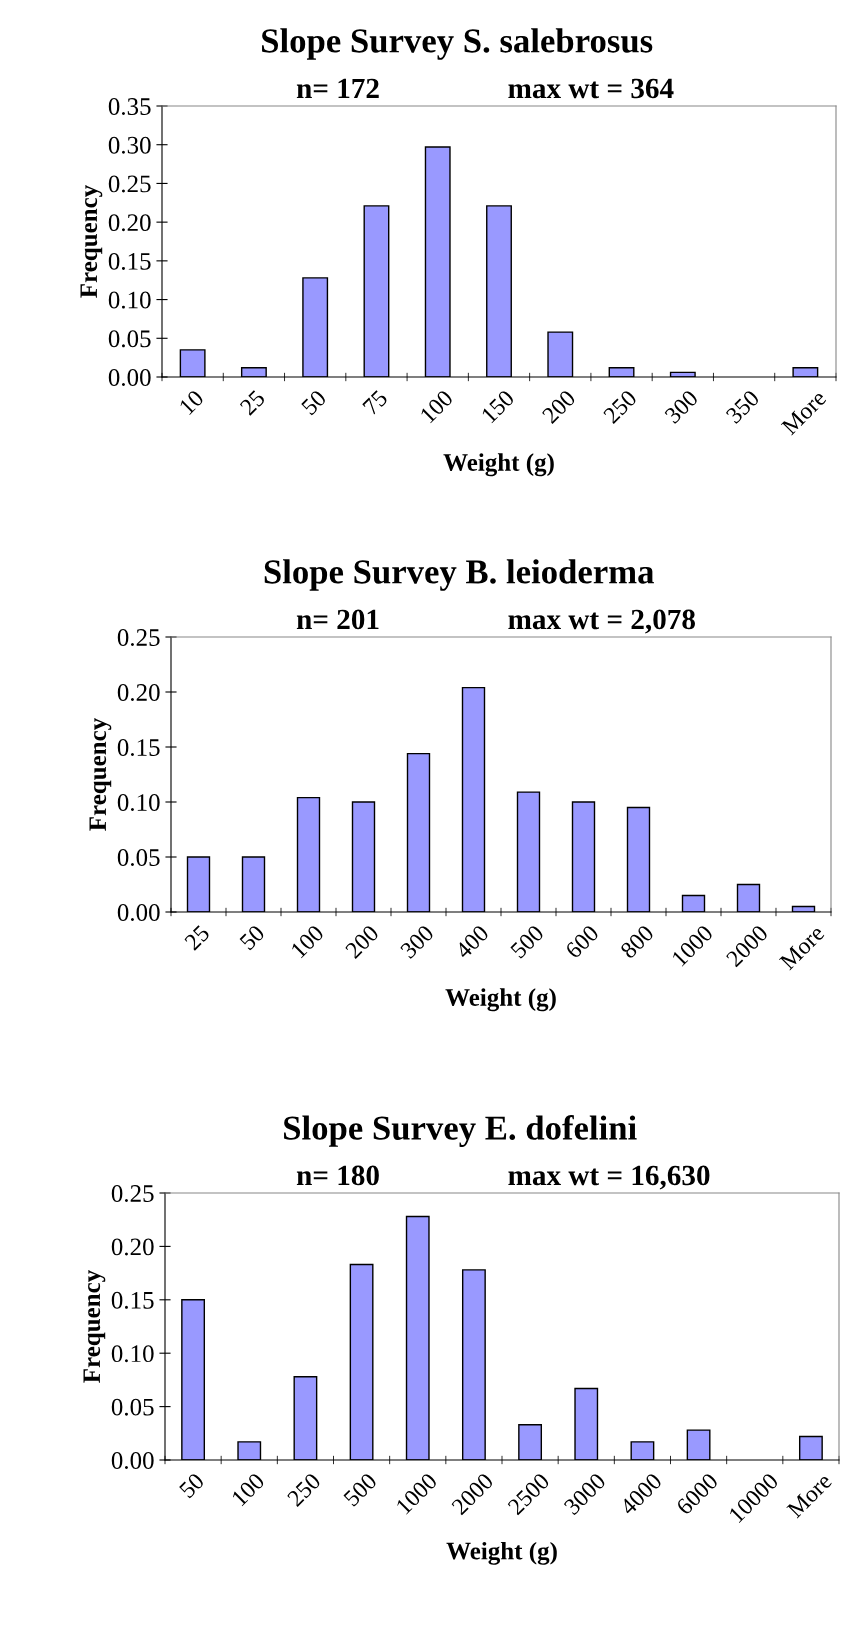 The width and height of the screenshot is (846, 1627). Describe the element at coordinates (375, 402) in the screenshot. I see `x-tick-label: 75` at that location.